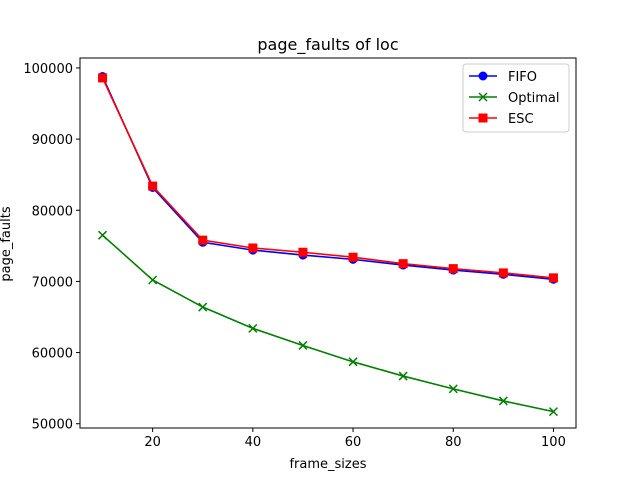 This screenshot has width=640, height=484. What do you see at coordinates (52, 282) in the screenshot?
I see `y-tick-label: 70000` at bounding box center [52, 282].